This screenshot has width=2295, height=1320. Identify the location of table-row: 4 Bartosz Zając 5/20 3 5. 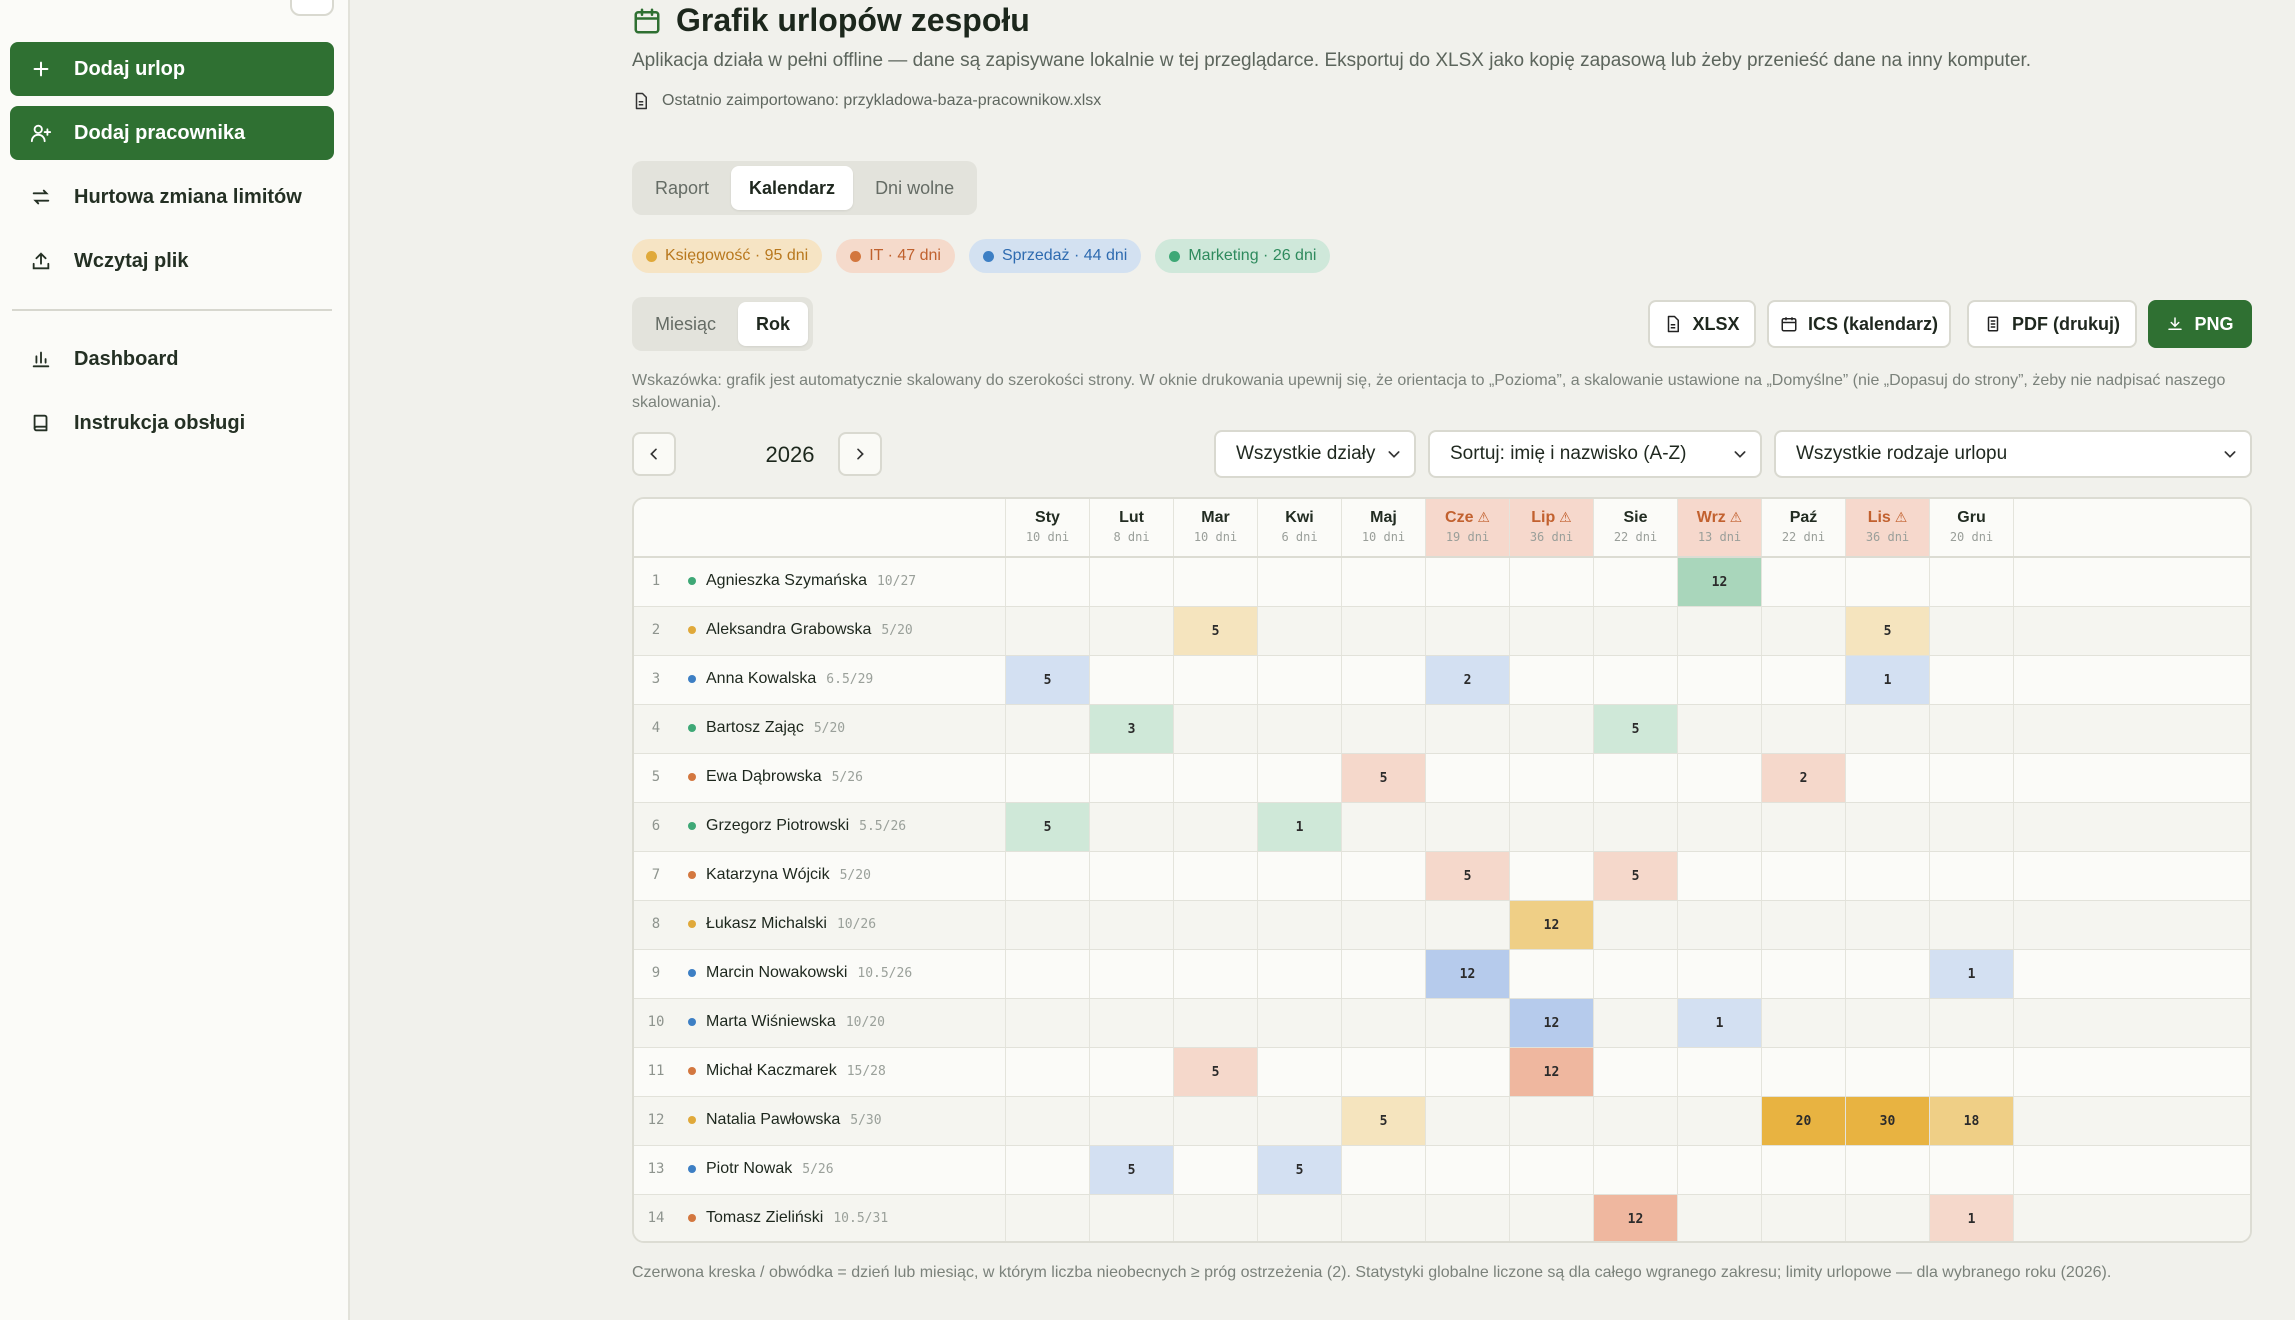
(1442, 729).